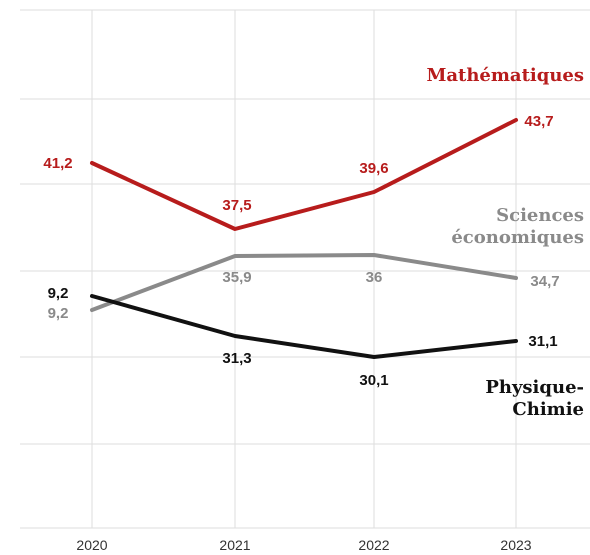  What do you see at coordinates (548, 409) in the screenshot?
I see `series-name-line: Chimie` at bounding box center [548, 409].